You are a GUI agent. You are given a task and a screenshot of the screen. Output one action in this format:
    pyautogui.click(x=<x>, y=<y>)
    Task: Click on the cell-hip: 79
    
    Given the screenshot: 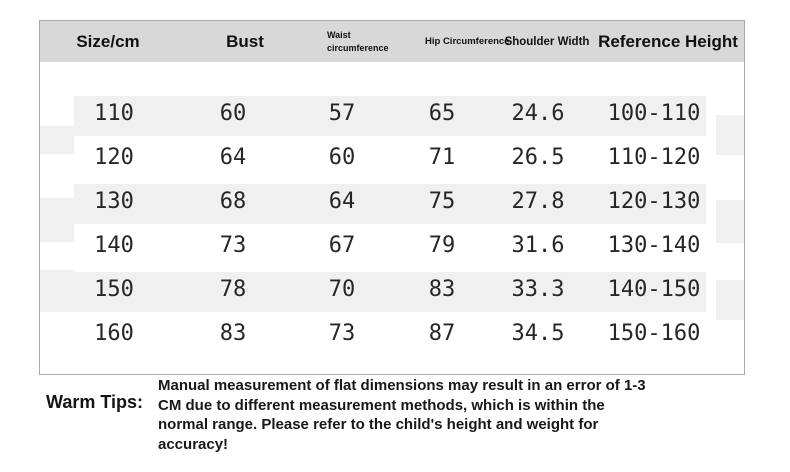 What is the action you would take?
    pyautogui.click(x=442, y=245)
    